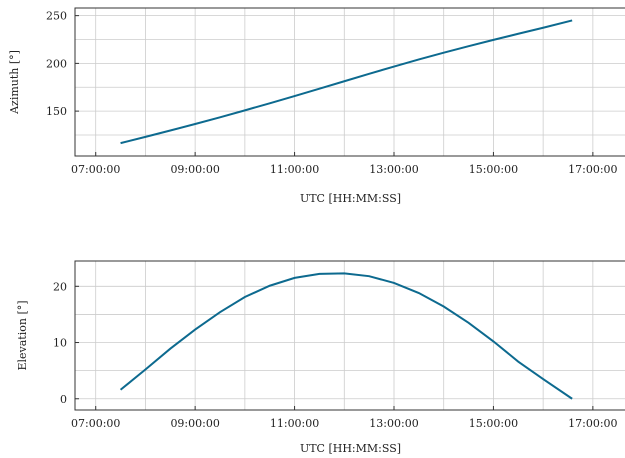 This screenshot has height=458, width=625. I want to click on azimuth-y-tick-label: 250, so click(56, 16).